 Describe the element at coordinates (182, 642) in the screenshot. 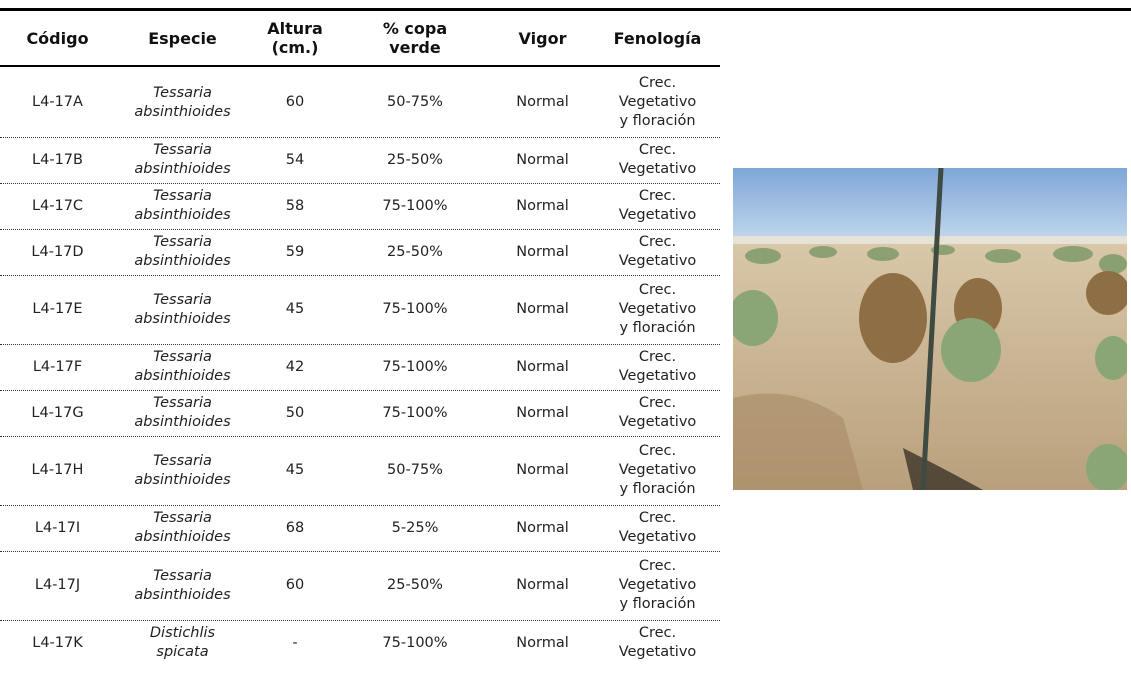

I see `species-cell: Distichlis spicata` at that location.